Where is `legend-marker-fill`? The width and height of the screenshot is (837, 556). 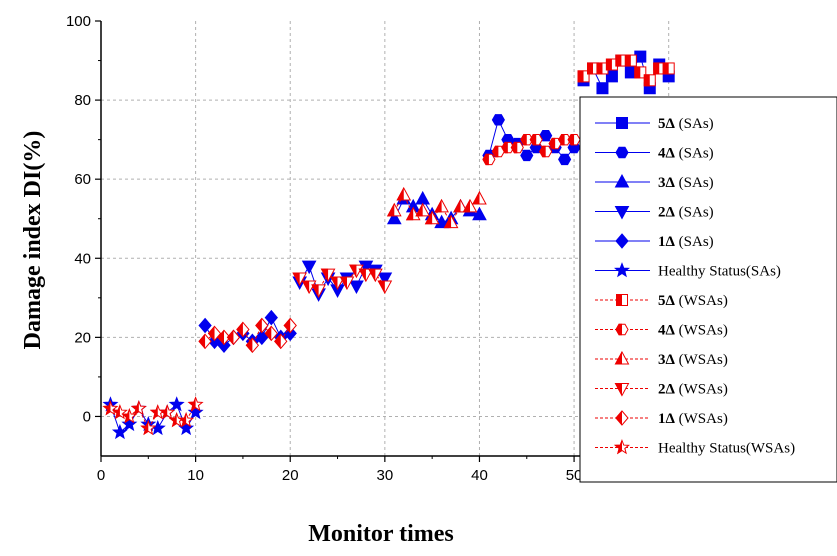 legend-marker-fill is located at coordinates (618, 390).